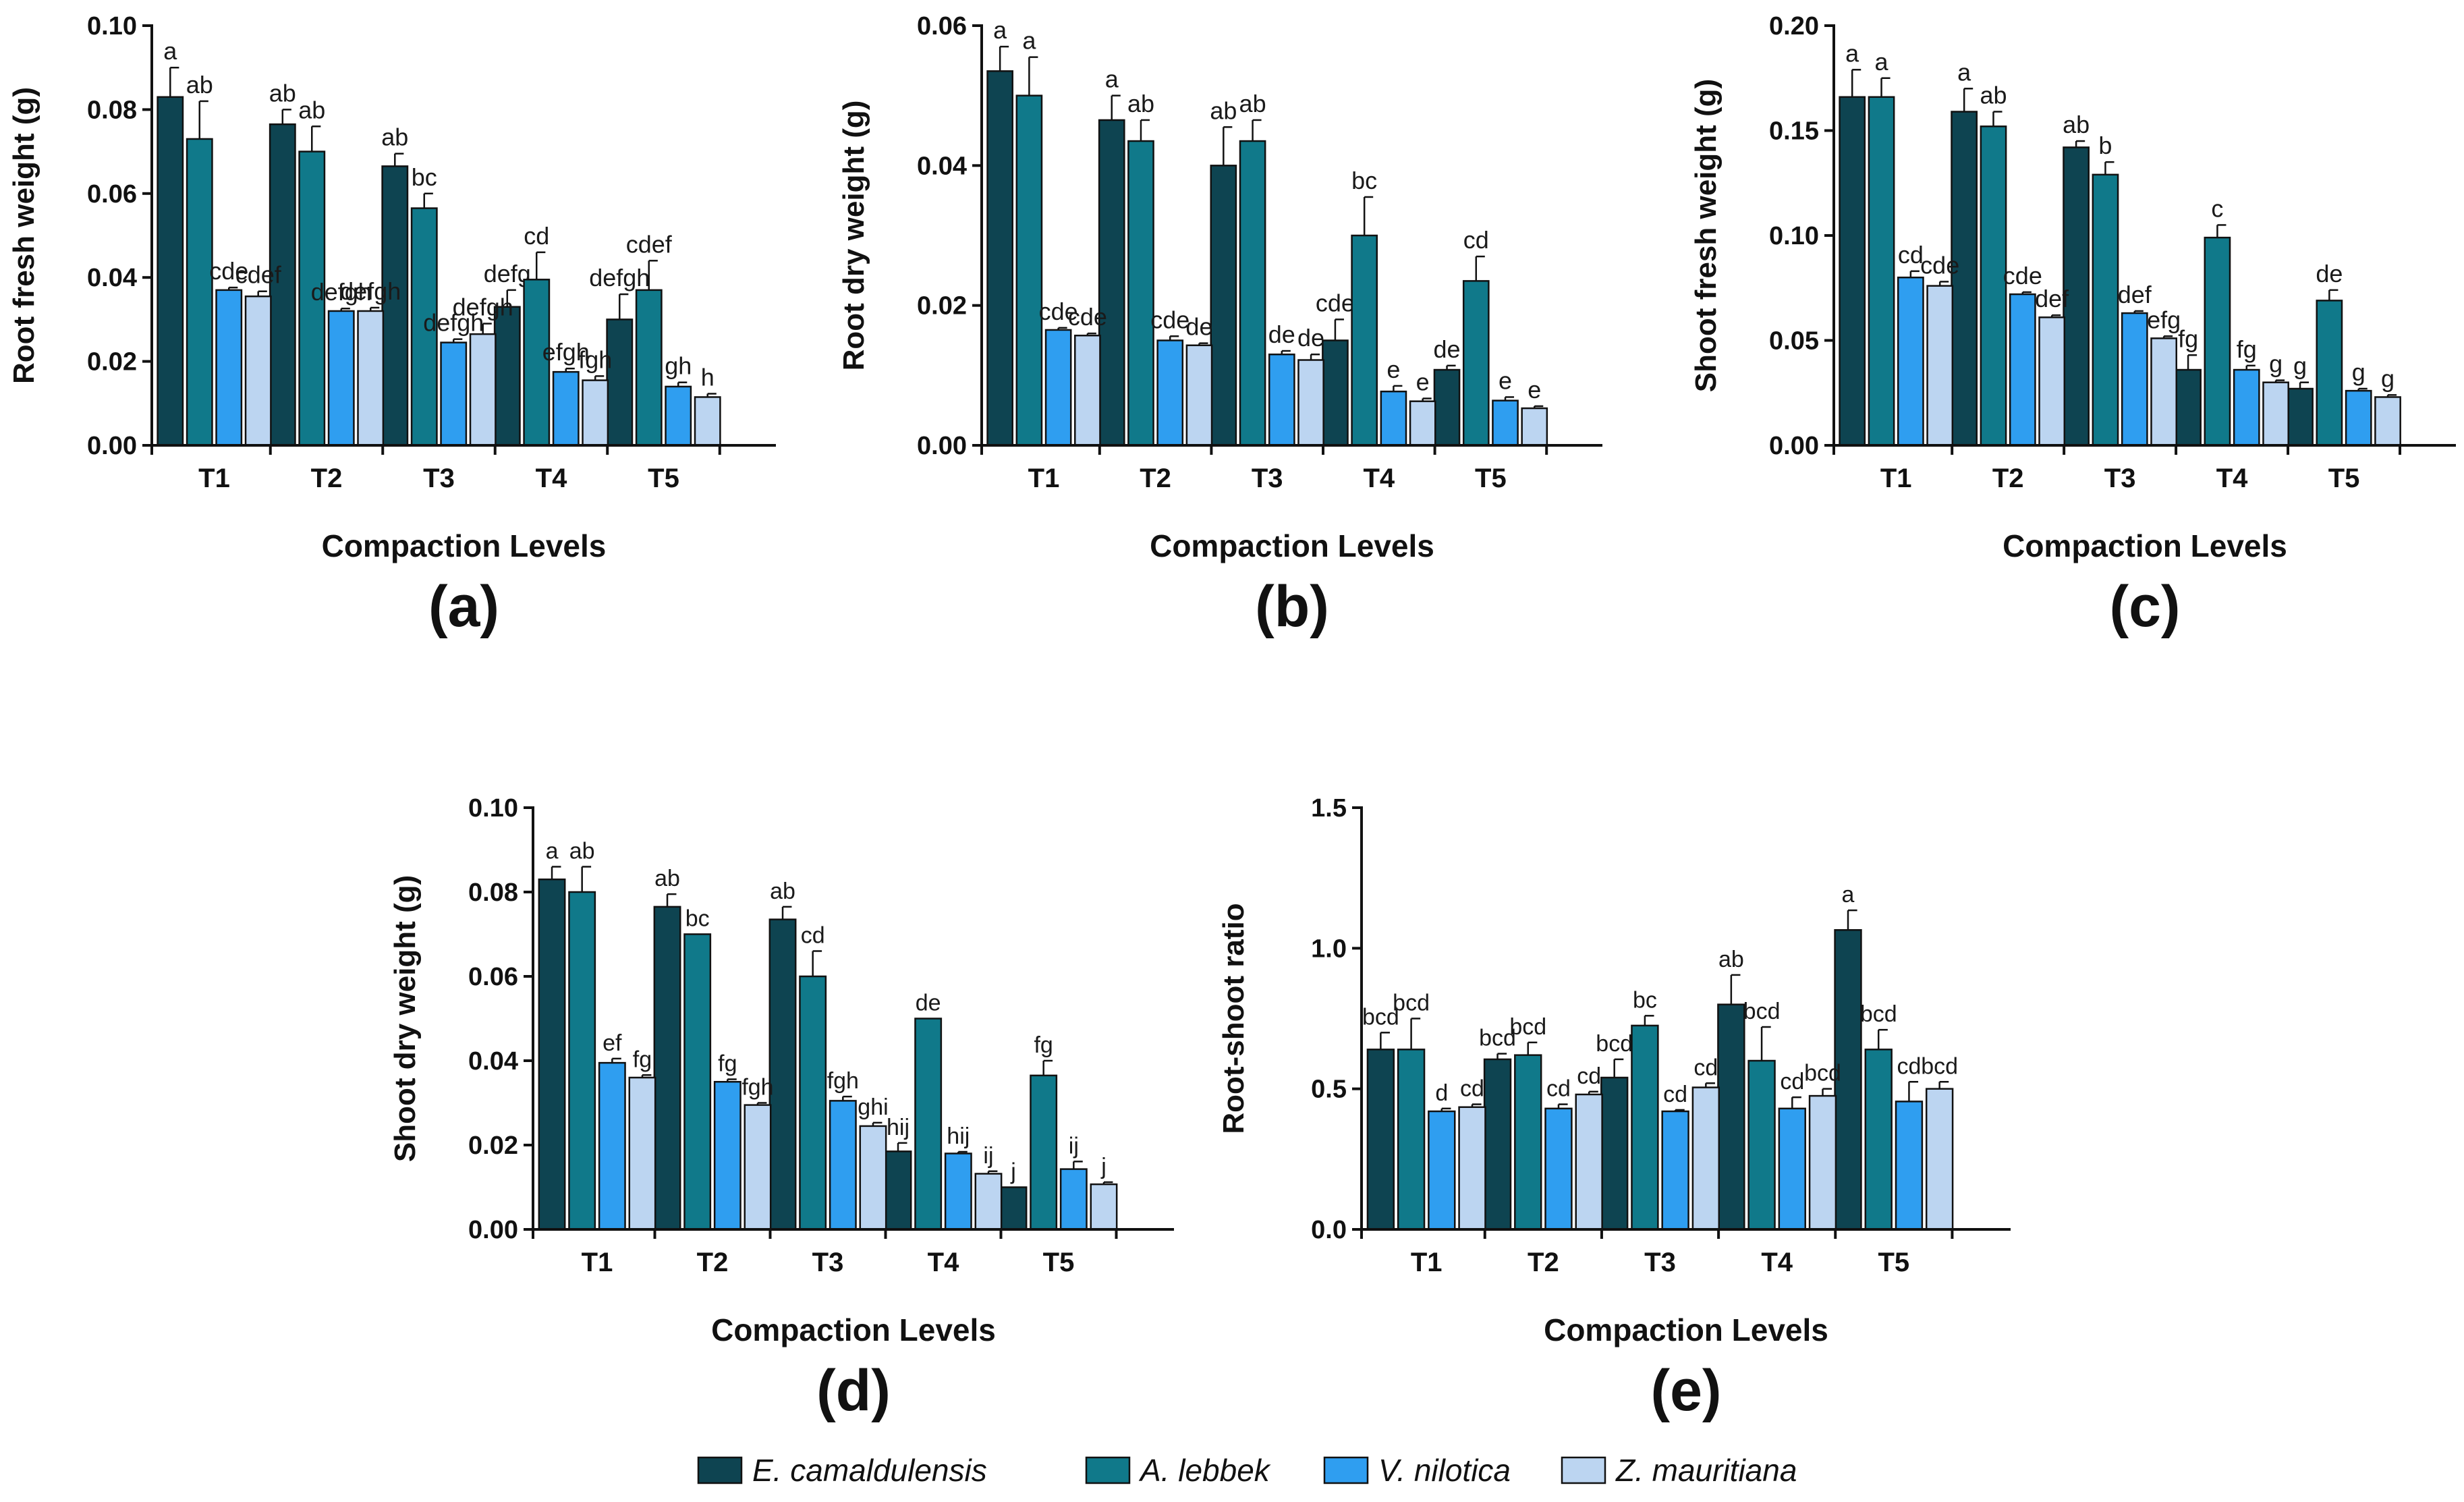 This screenshot has width=2464, height=1502. I want to click on significance-letter: efgh, so click(566, 352).